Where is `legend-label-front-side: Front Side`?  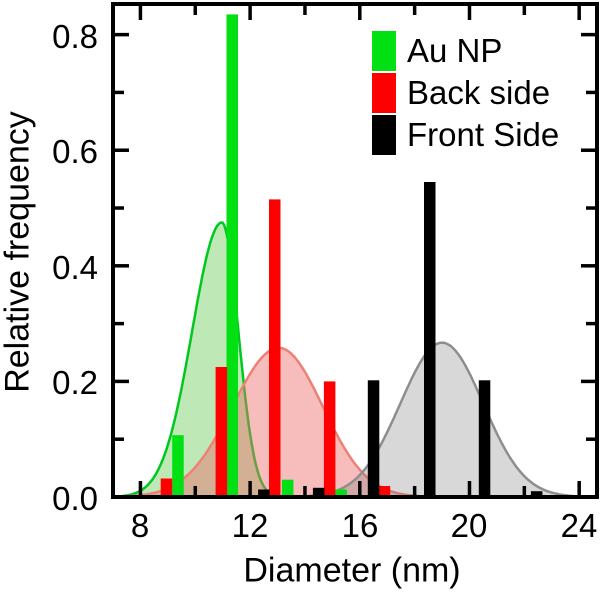
legend-label-front-side: Front Side is located at coordinates (483, 134).